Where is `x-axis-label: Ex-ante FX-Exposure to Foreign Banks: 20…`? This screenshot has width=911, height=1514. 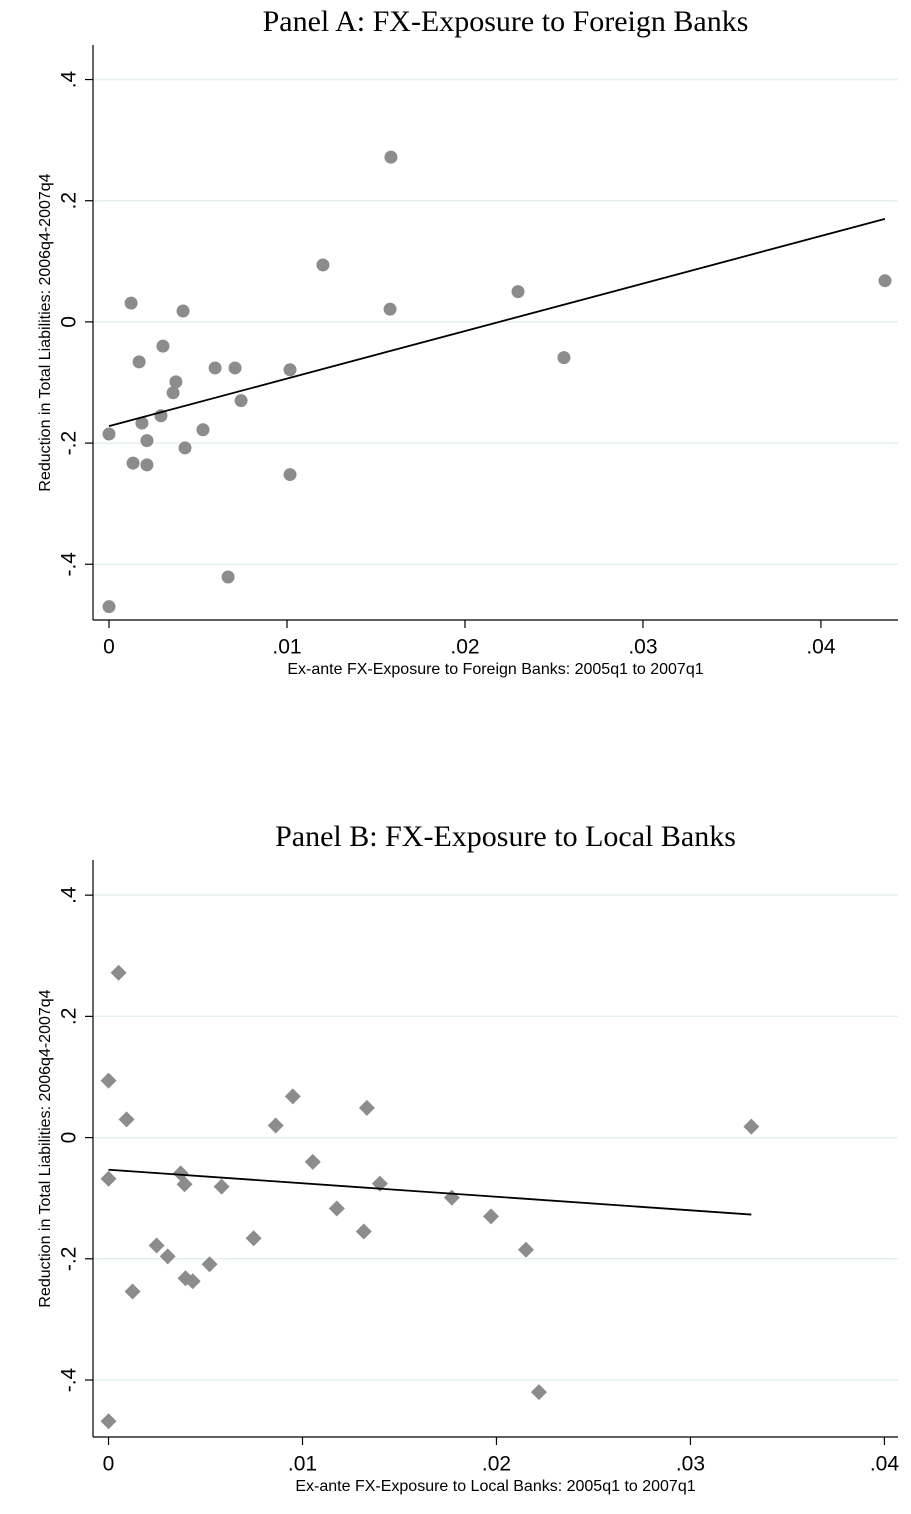 x-axis-label: Ex-ante FX-Exposure to Foreign Banks: 20… is located at coordinates (495, 669).